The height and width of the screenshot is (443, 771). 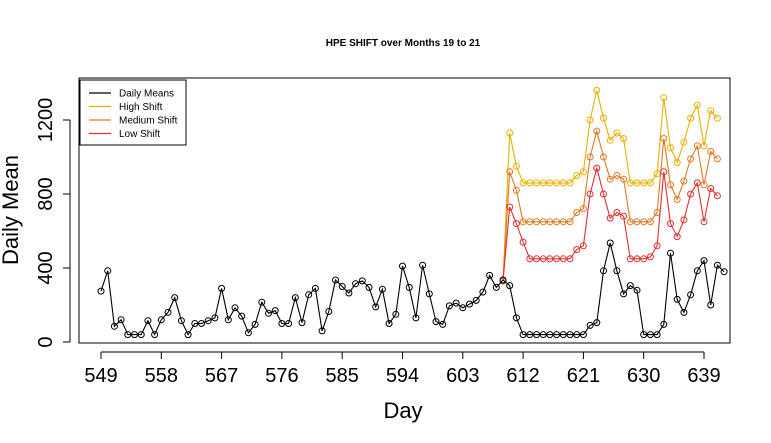 What do you see at coordinates (342, 376) in the screenshot?
I see `x-tick-label: 585` at bounding box center [342, 376].